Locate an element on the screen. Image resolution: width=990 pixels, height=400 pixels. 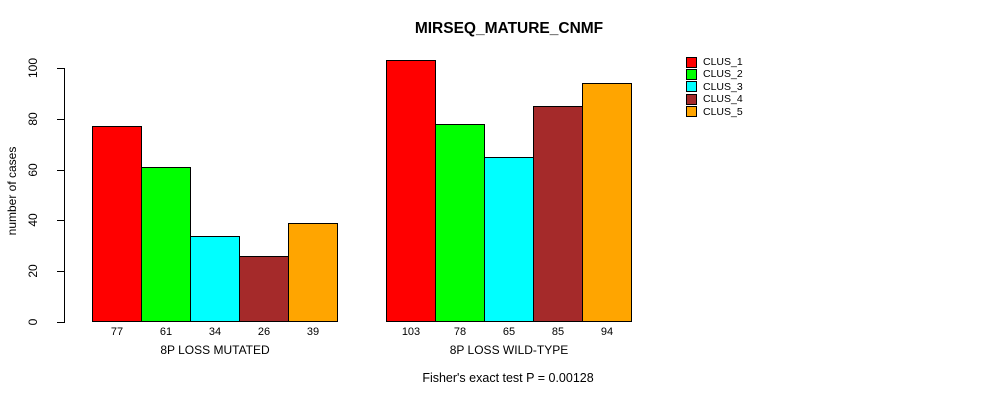
bar-value-label: 78 is located at coordinates (460, 332).